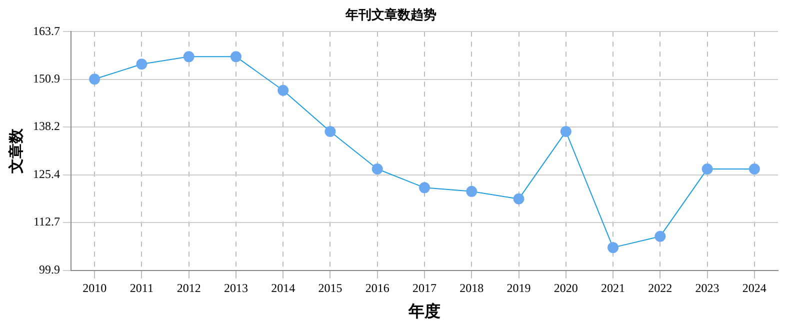 The image size is (798, 330). I want to click on chart-title: 年刊文章数趋势, so click(390, 14).